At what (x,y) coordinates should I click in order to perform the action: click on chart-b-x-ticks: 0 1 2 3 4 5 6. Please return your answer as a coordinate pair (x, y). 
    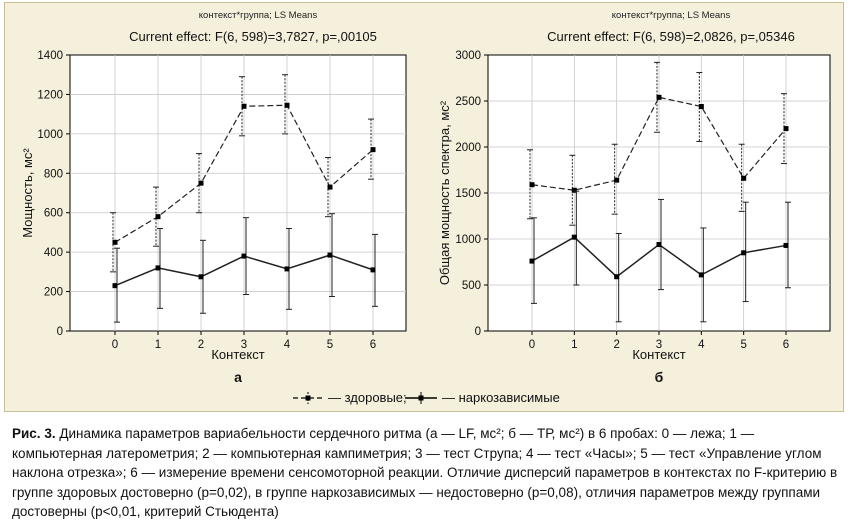
    Looking at the image, I should click on (659, 341).